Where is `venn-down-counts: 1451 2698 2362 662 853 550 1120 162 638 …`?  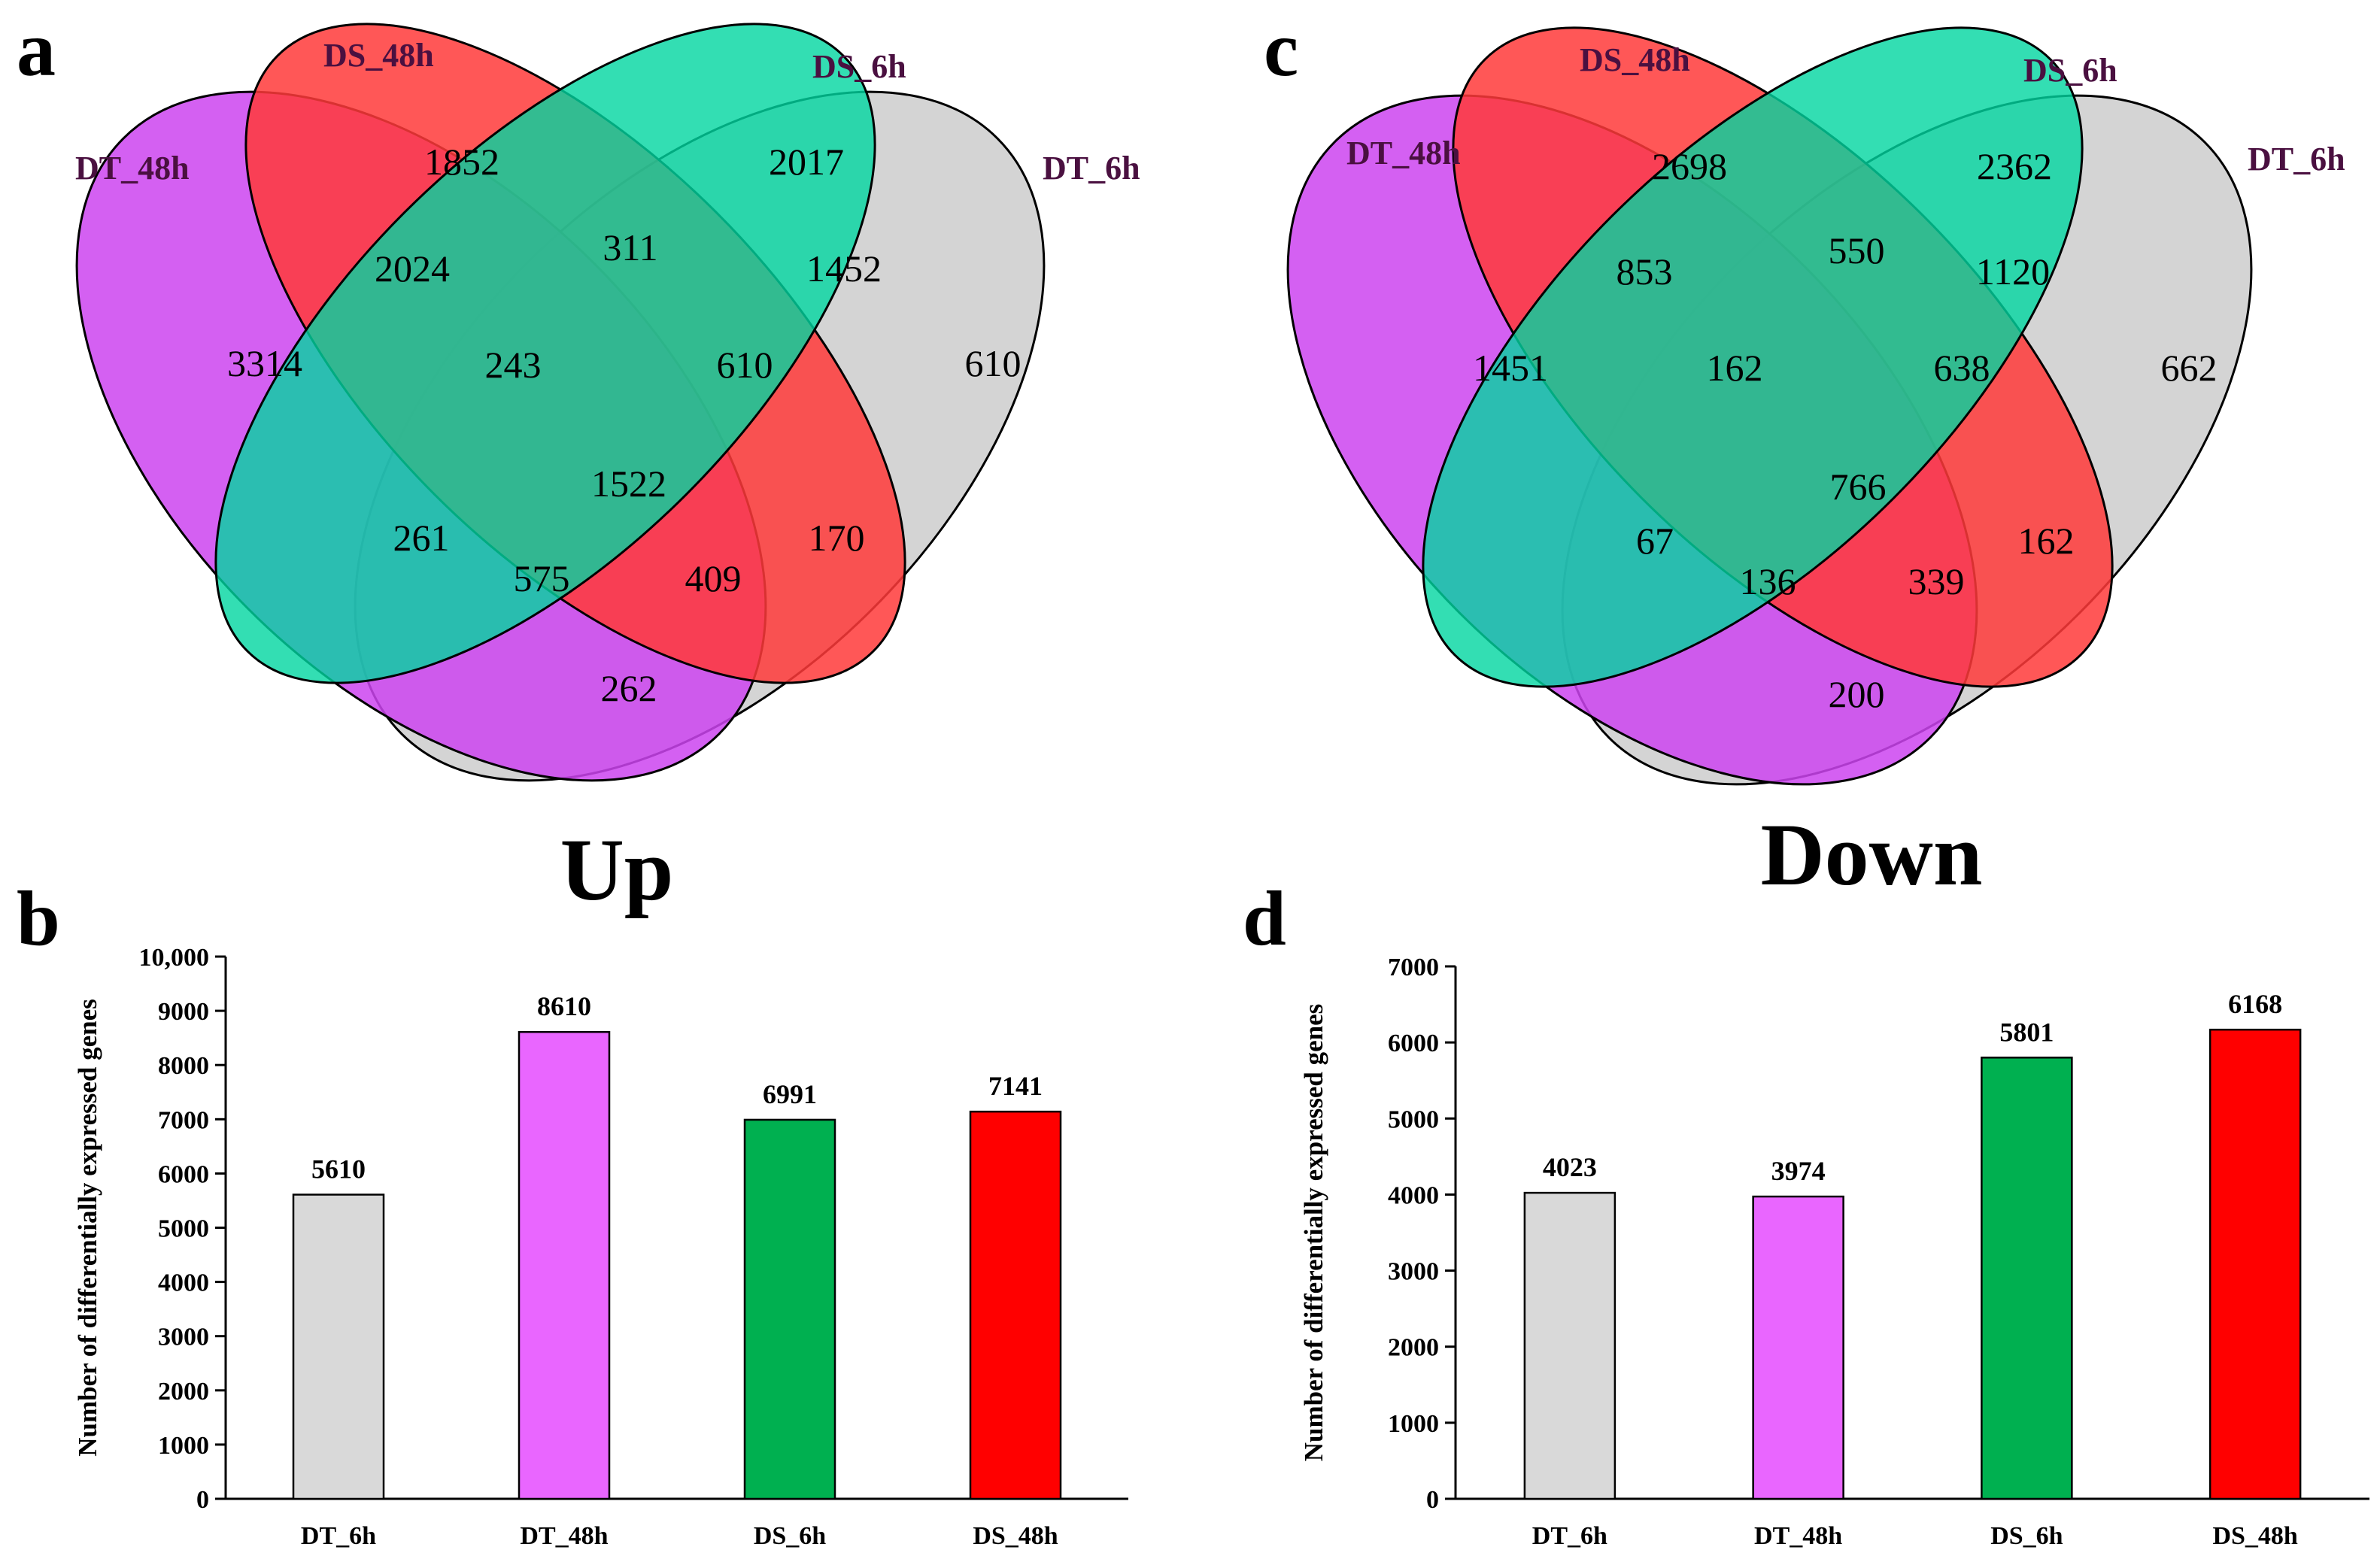
venn-down-counts: 1451 2698 2362 662 853 550 1120 162 638 … is located at coordinates (1845, 430).